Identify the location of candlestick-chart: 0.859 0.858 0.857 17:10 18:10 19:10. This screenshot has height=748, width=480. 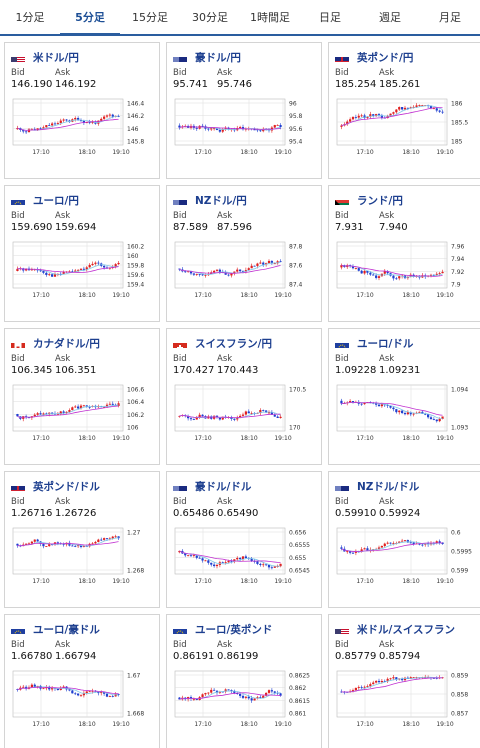
(404, 702).